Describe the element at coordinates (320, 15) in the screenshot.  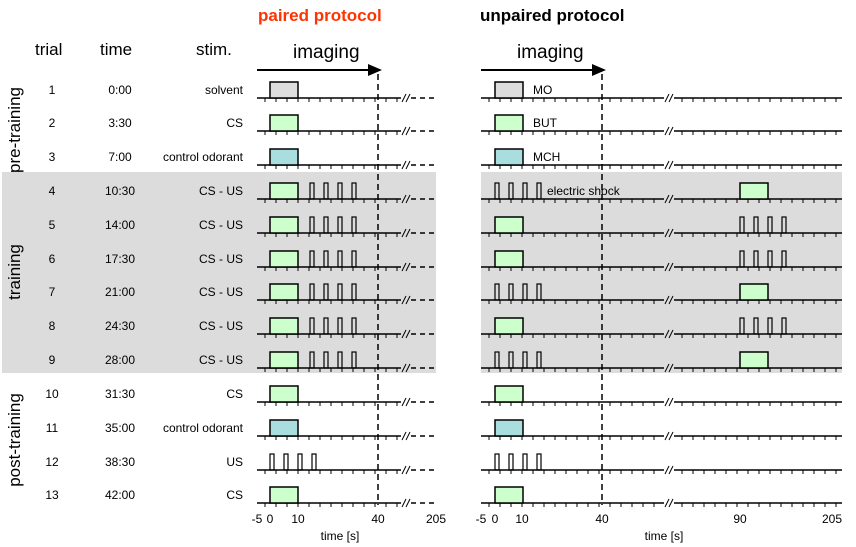
I see `paired-title: paired protocol` at that location.